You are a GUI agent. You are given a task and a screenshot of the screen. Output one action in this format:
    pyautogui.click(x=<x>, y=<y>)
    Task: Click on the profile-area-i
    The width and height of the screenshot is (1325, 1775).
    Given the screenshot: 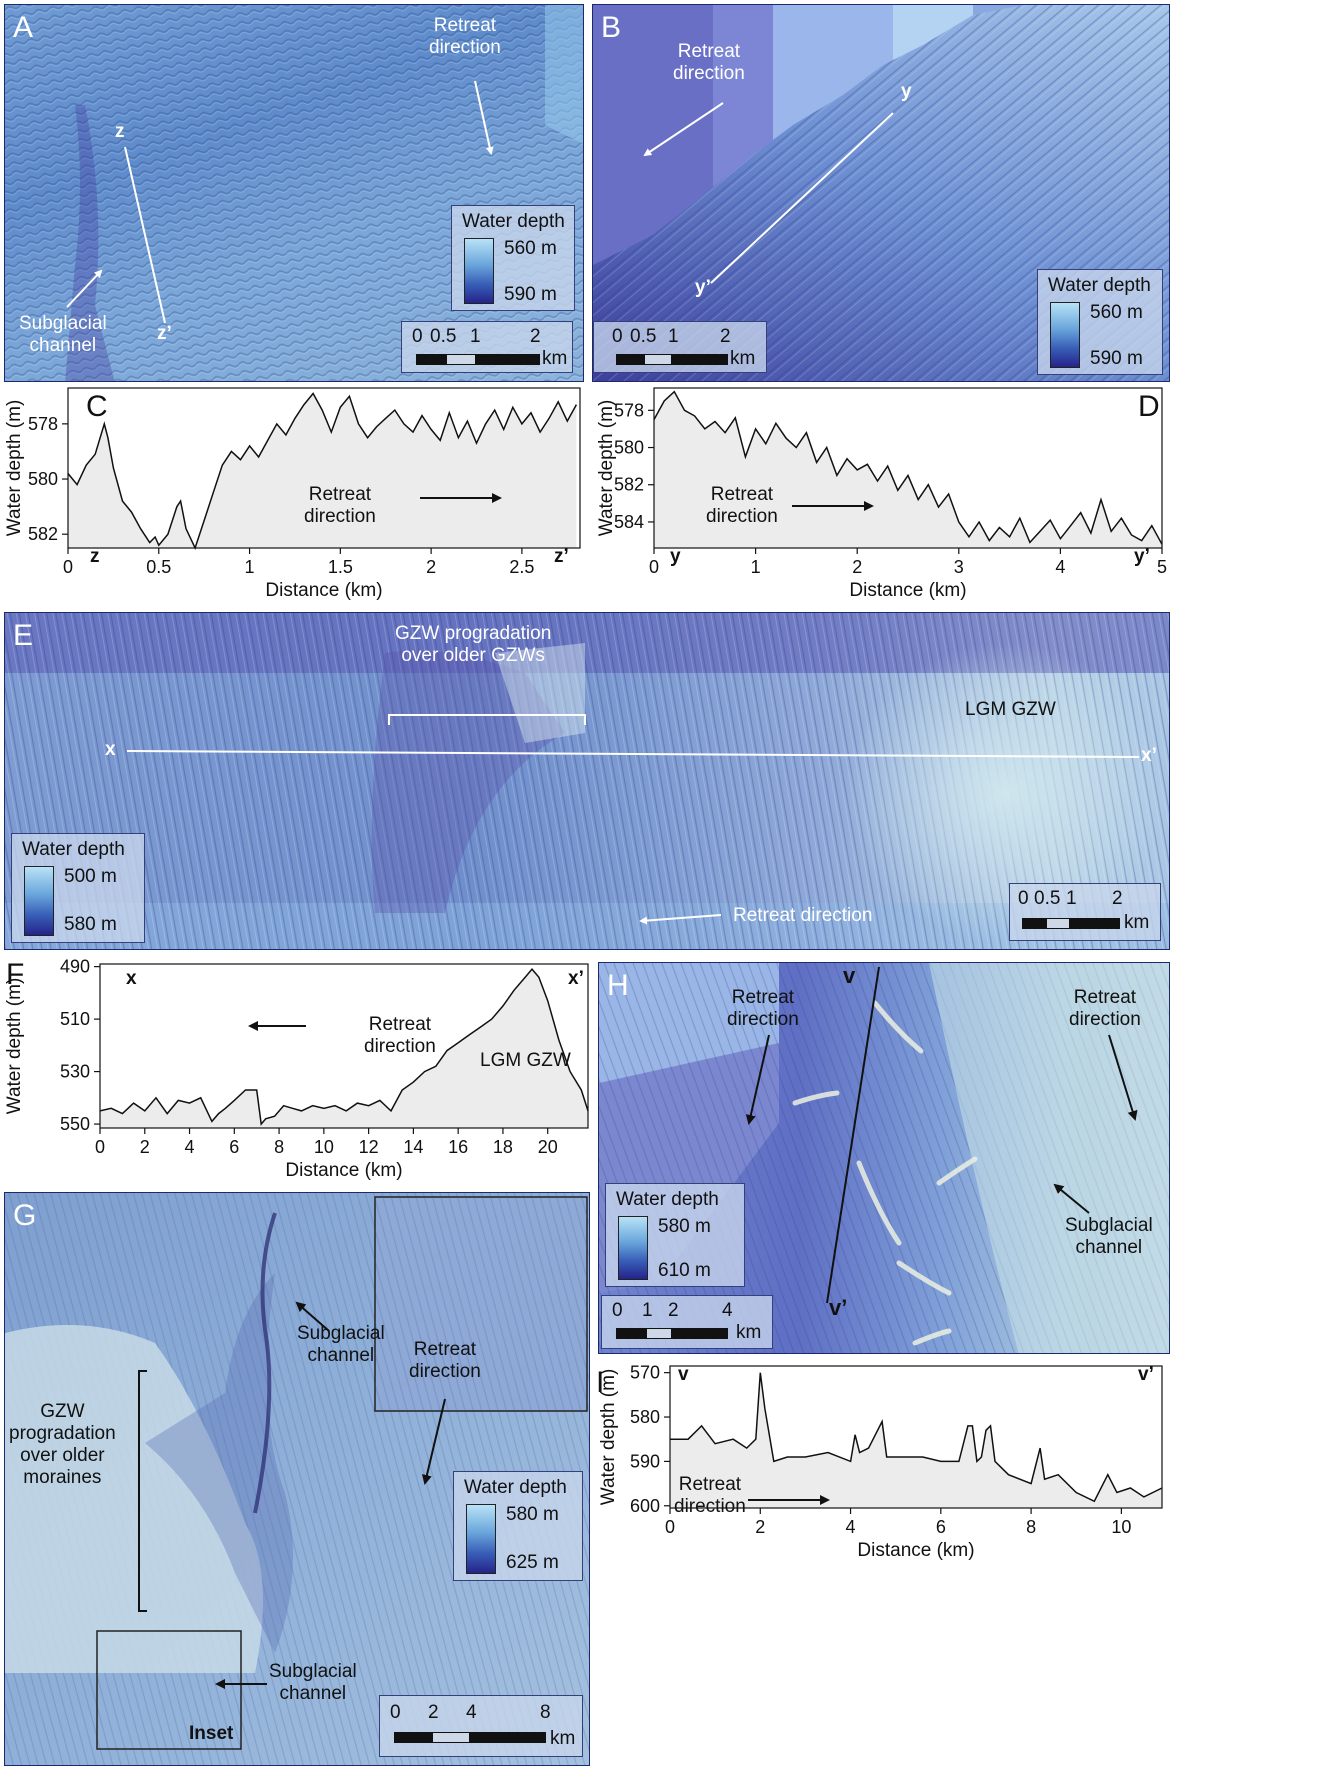 What is the action you would take?
    pyautogui.click(x=916, y=1440)
    